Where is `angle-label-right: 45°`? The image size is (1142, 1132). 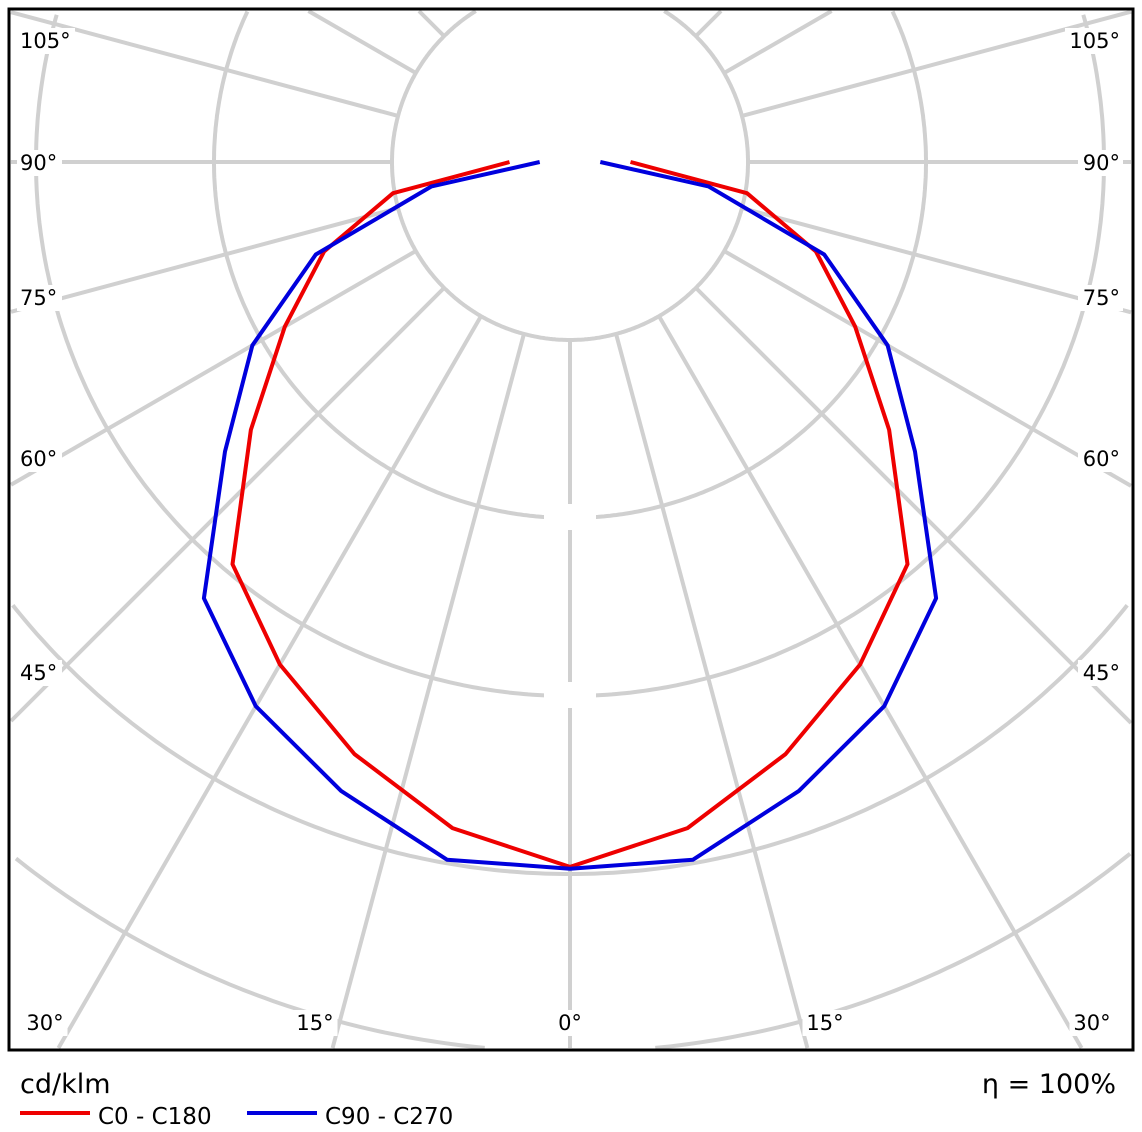
angle-label-right: 45° is located at coordinates (1101, 673).